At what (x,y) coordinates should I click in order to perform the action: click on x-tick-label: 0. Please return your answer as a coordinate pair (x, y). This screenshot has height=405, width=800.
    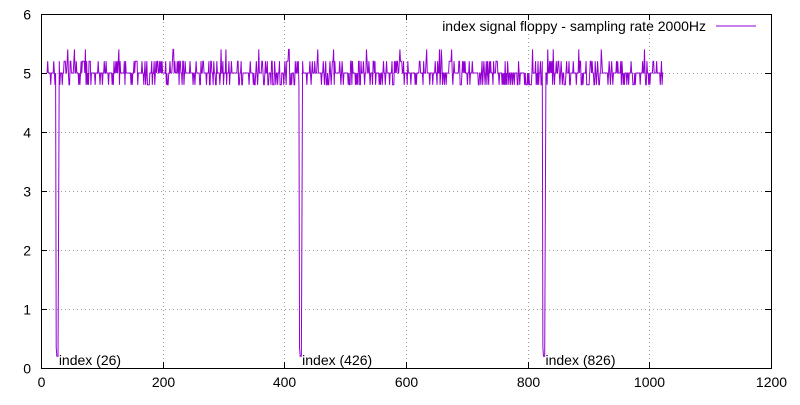
    Looking at the image, I should click on (42, 382).